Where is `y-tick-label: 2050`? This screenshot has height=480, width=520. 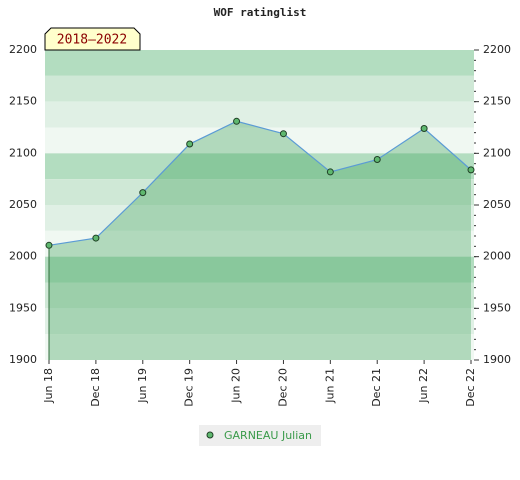
y-tick-label: 2050 is located at coordinates (23, 204).